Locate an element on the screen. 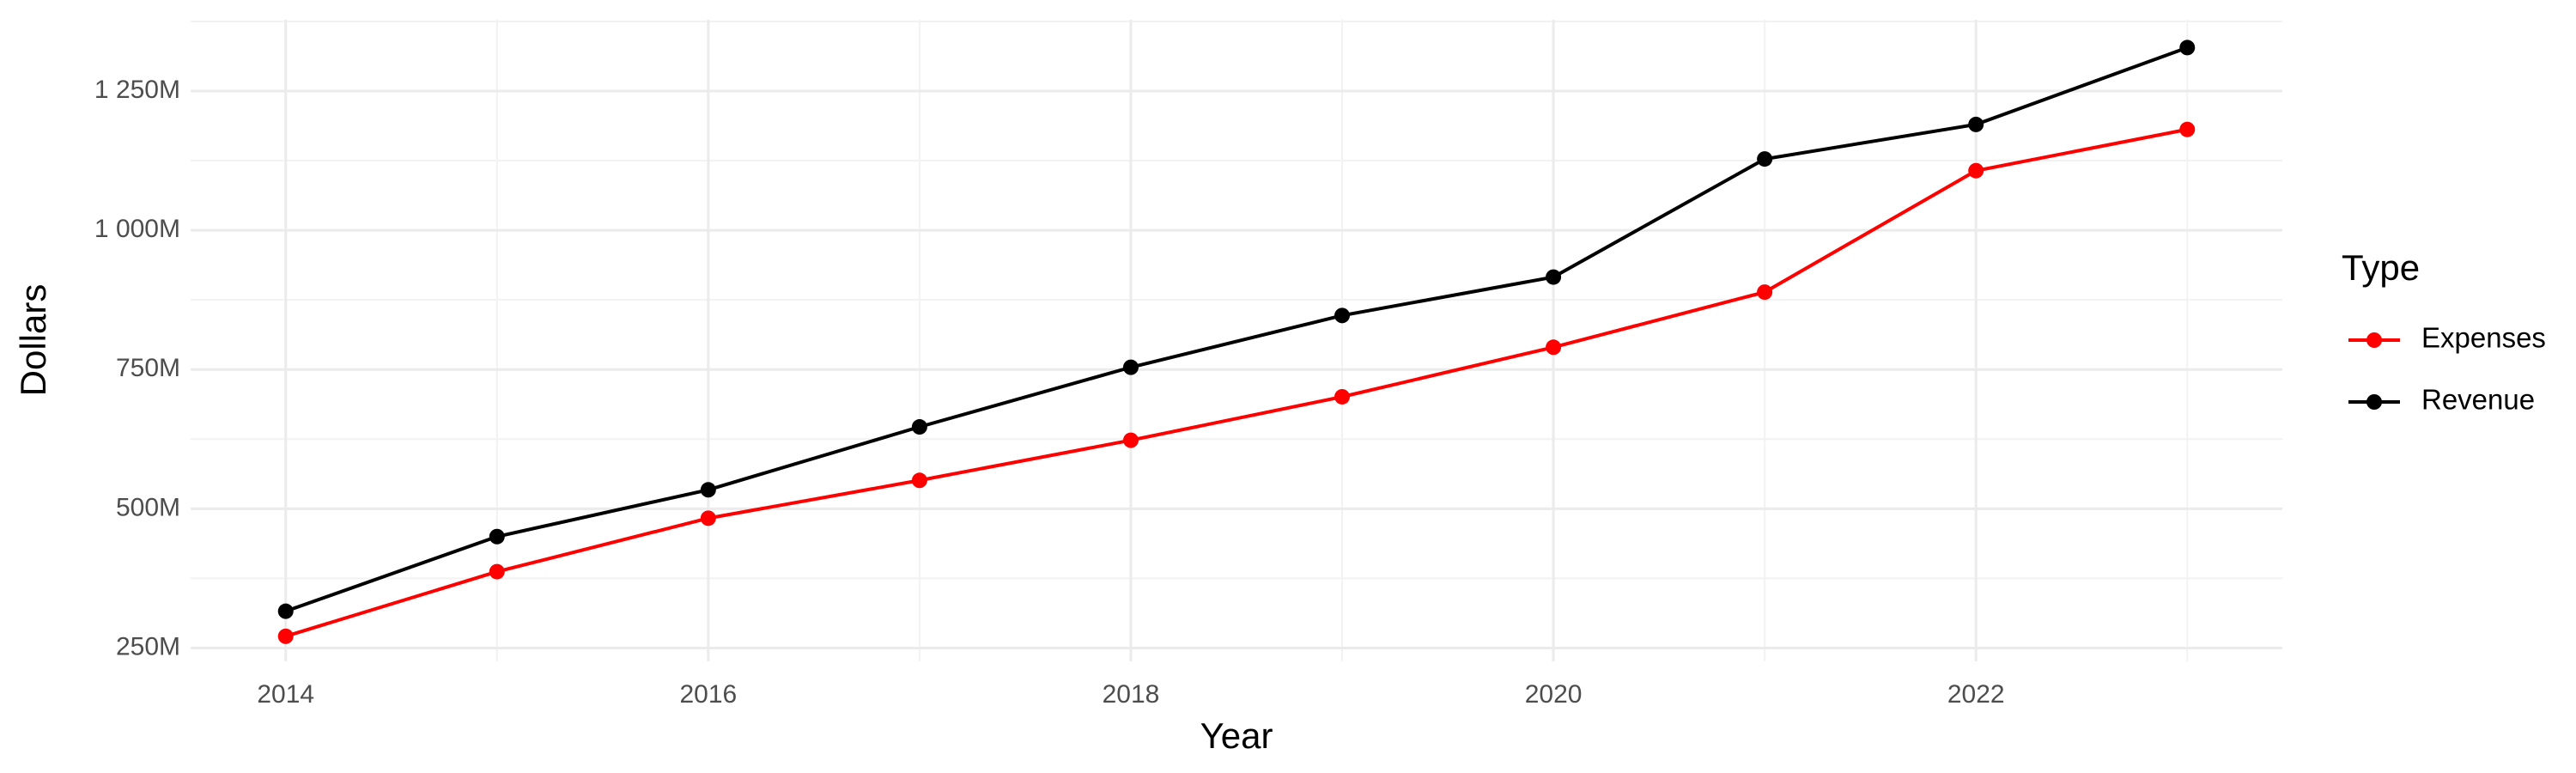 The image size is (2576, 773). x-tick-label: 2020 is located at coordinates (1554, 694).